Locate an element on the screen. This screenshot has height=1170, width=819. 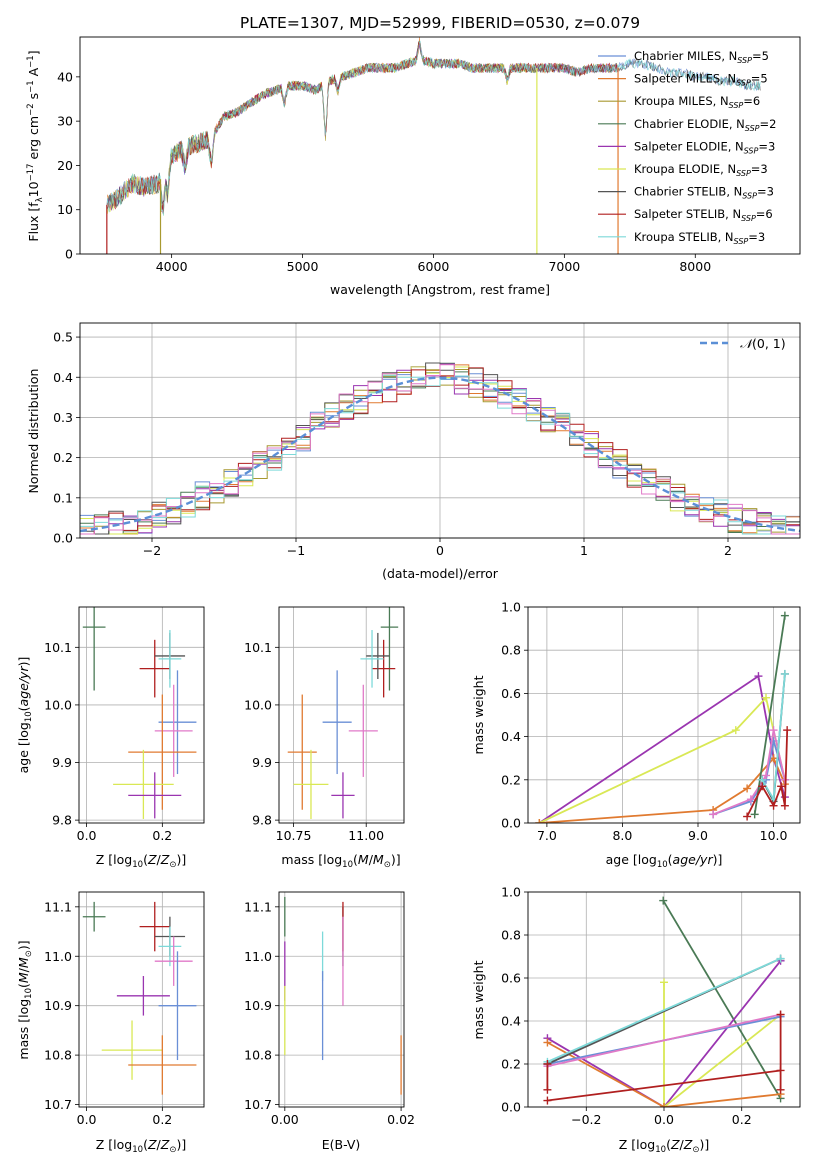
legend-entry: Kroupa STELIB, NSSP=3 is located at coordinates (699, 238).